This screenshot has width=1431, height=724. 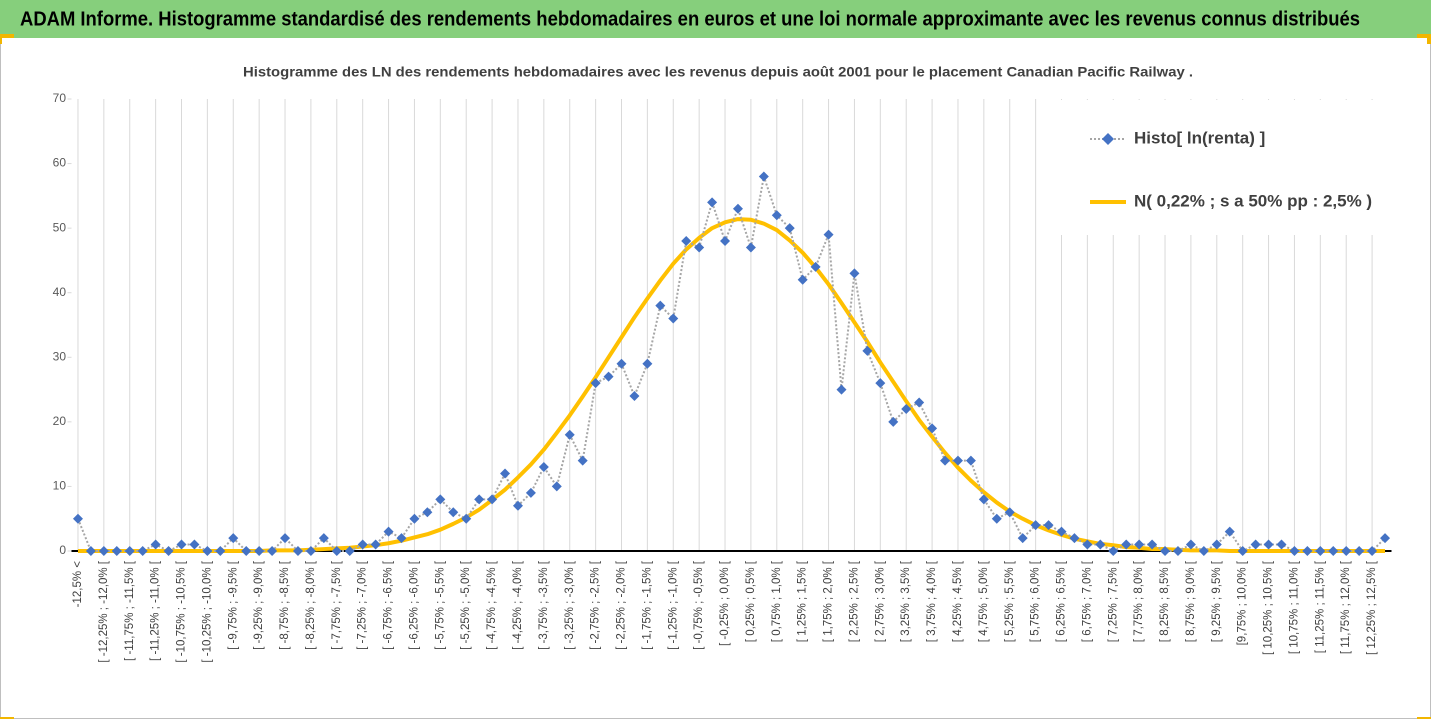 What do you see at coordinates (932, 601) in the screenshot?
I see `x-tick-label: [ 3,75% ; 4,0% [` at bounding box center [932, 601].